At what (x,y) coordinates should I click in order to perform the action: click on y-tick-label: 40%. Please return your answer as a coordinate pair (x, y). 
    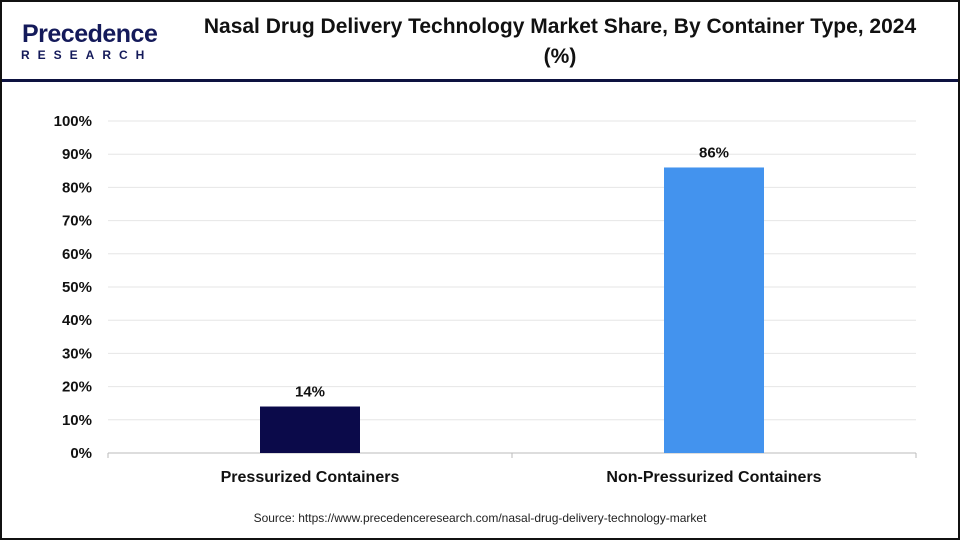
    Looking at the image, I should click on (77, 320).